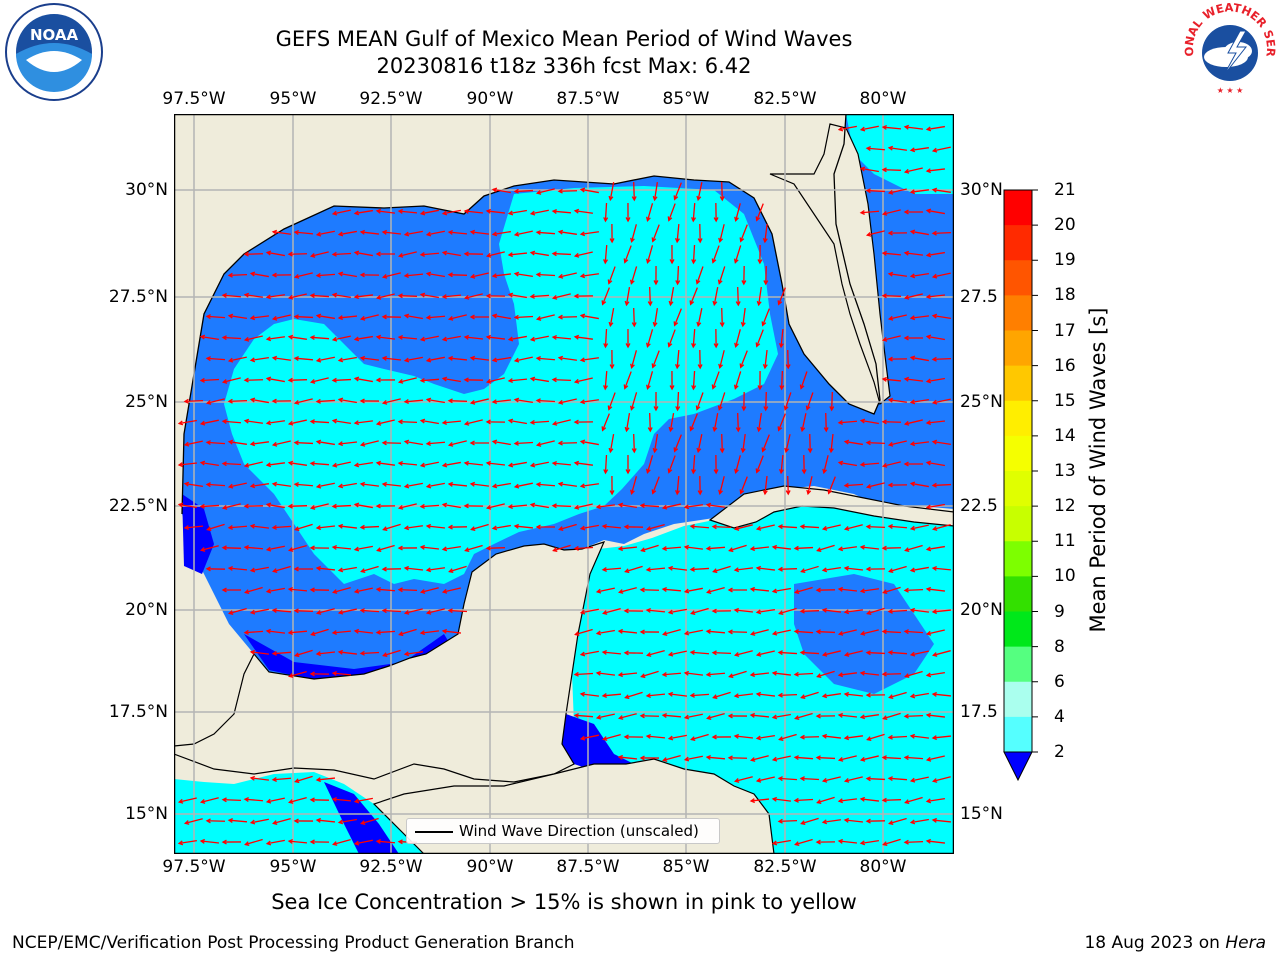  What do you see at coordinates (146, 610) in the screenshot?
I see `lat-tick-label: 20°N` at bounding box center [146, 610].